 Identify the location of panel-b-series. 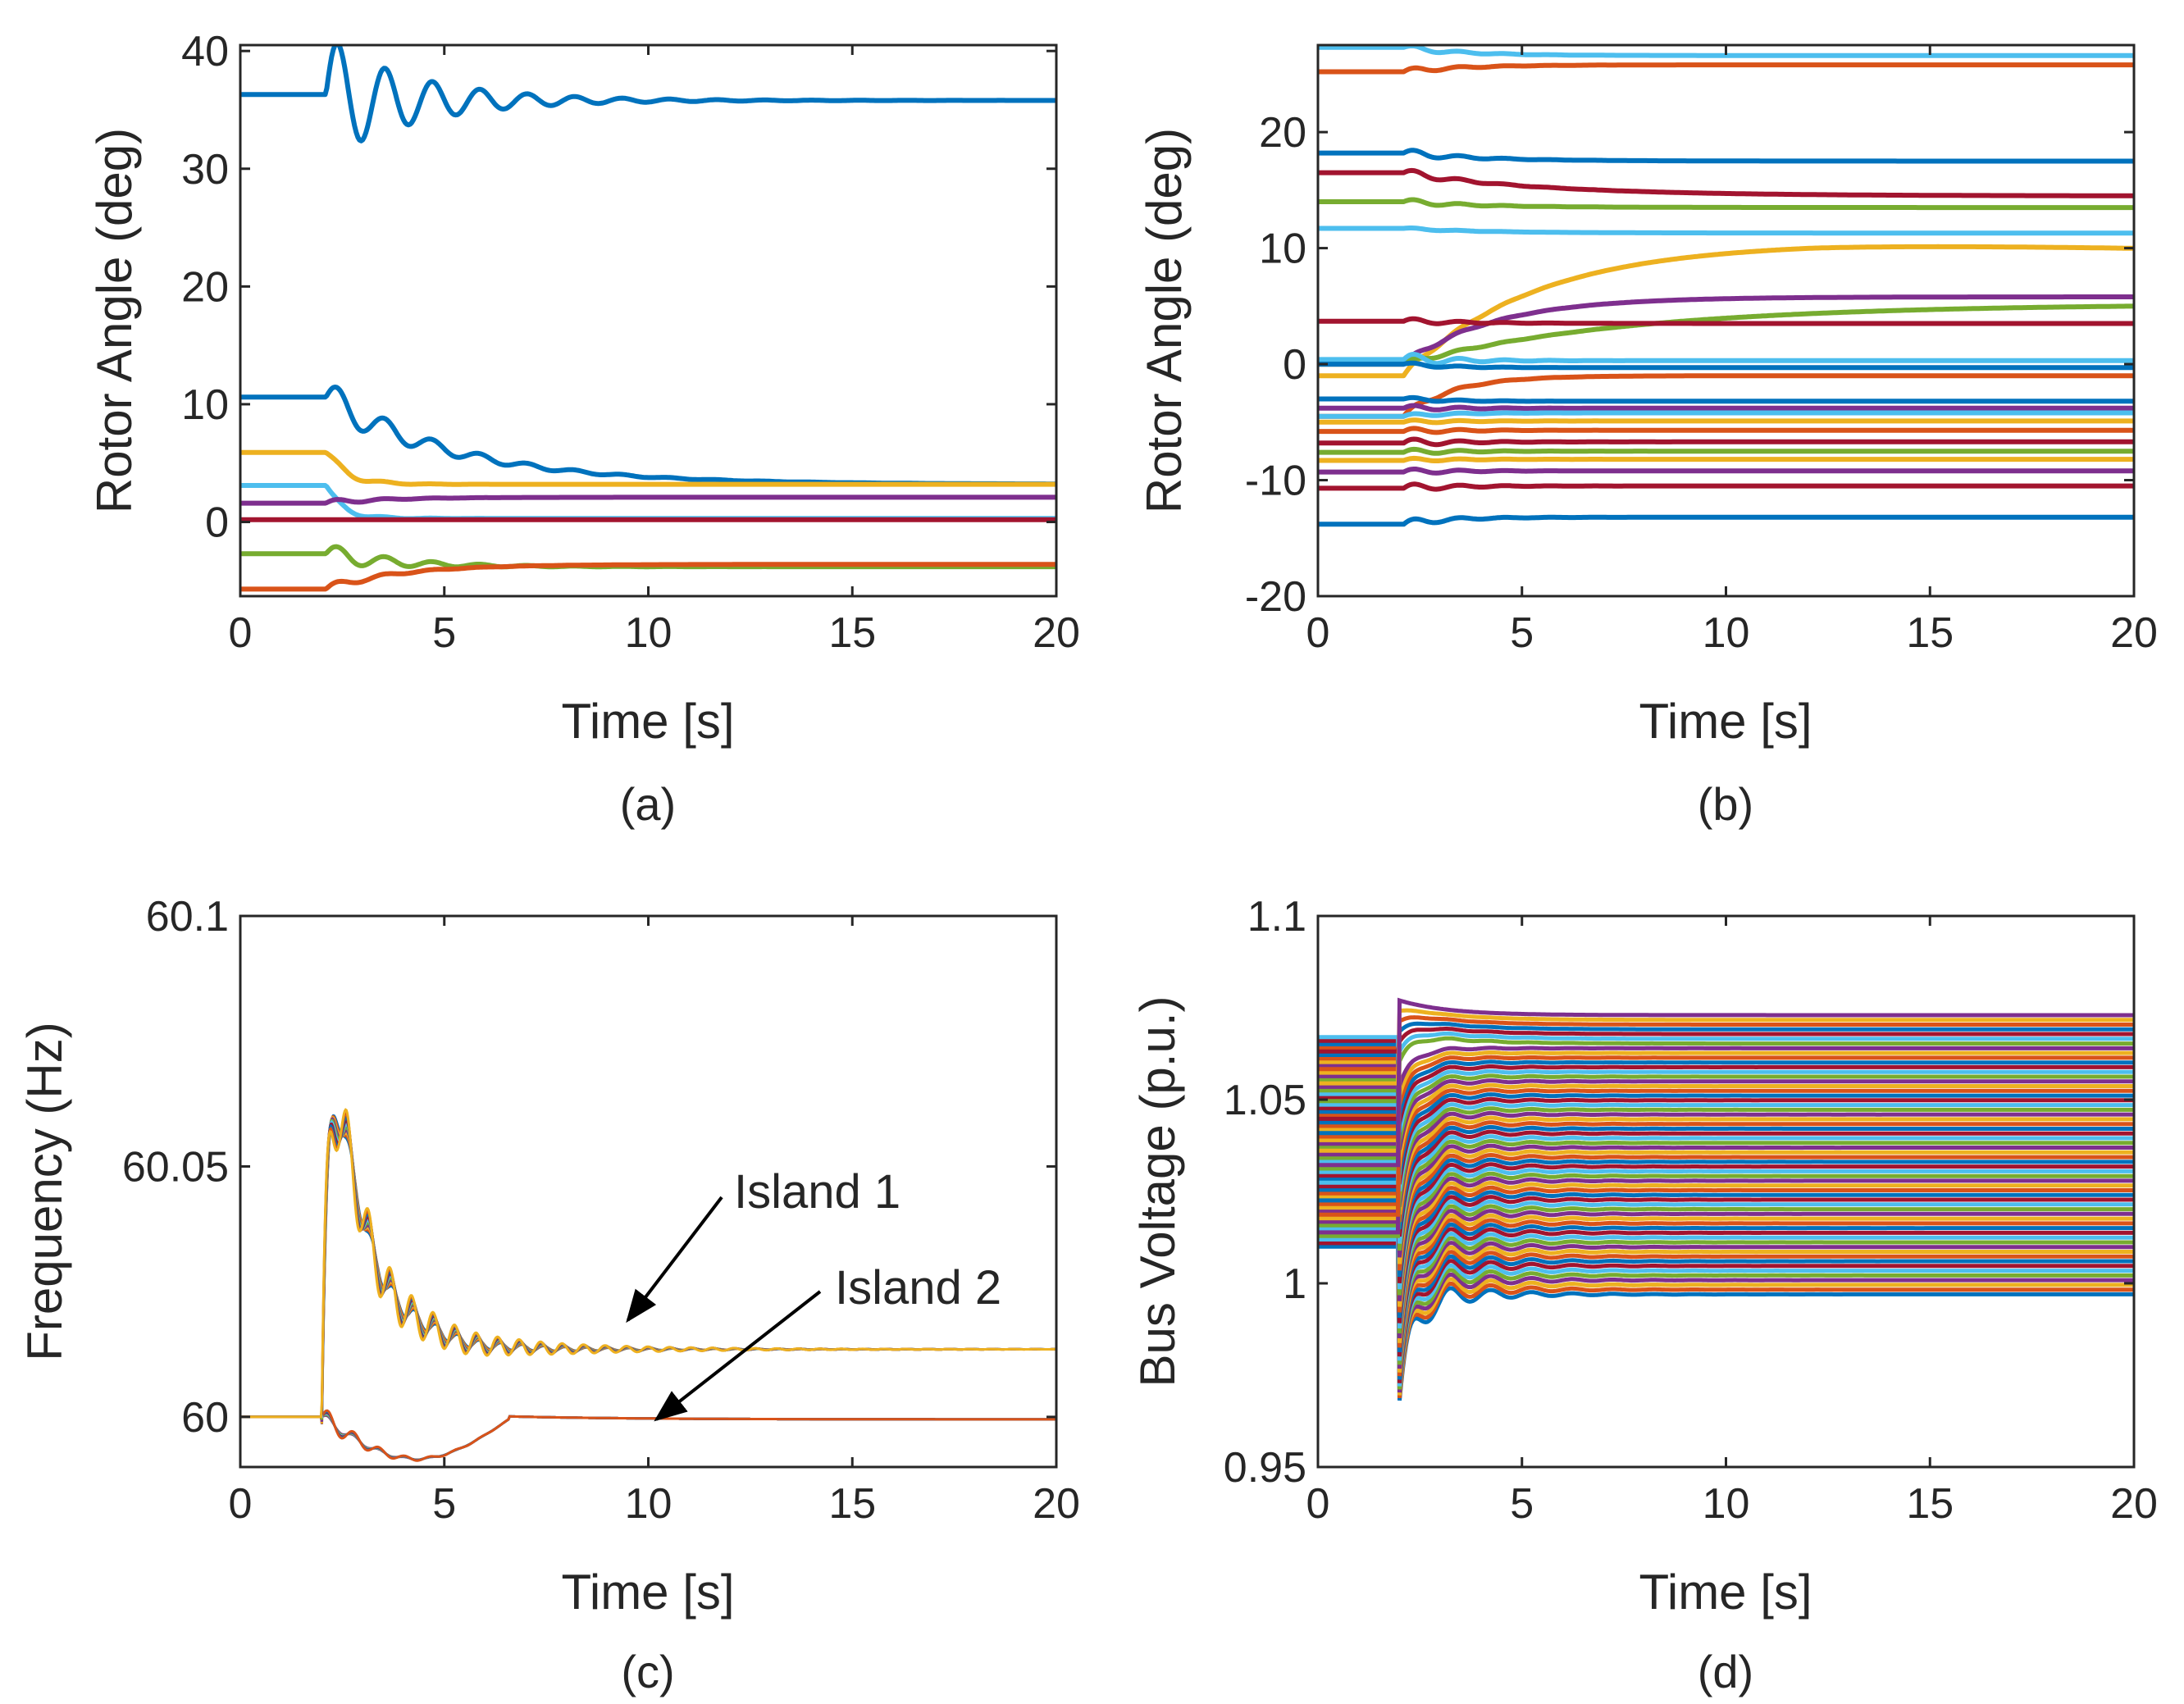
(1726, 286).